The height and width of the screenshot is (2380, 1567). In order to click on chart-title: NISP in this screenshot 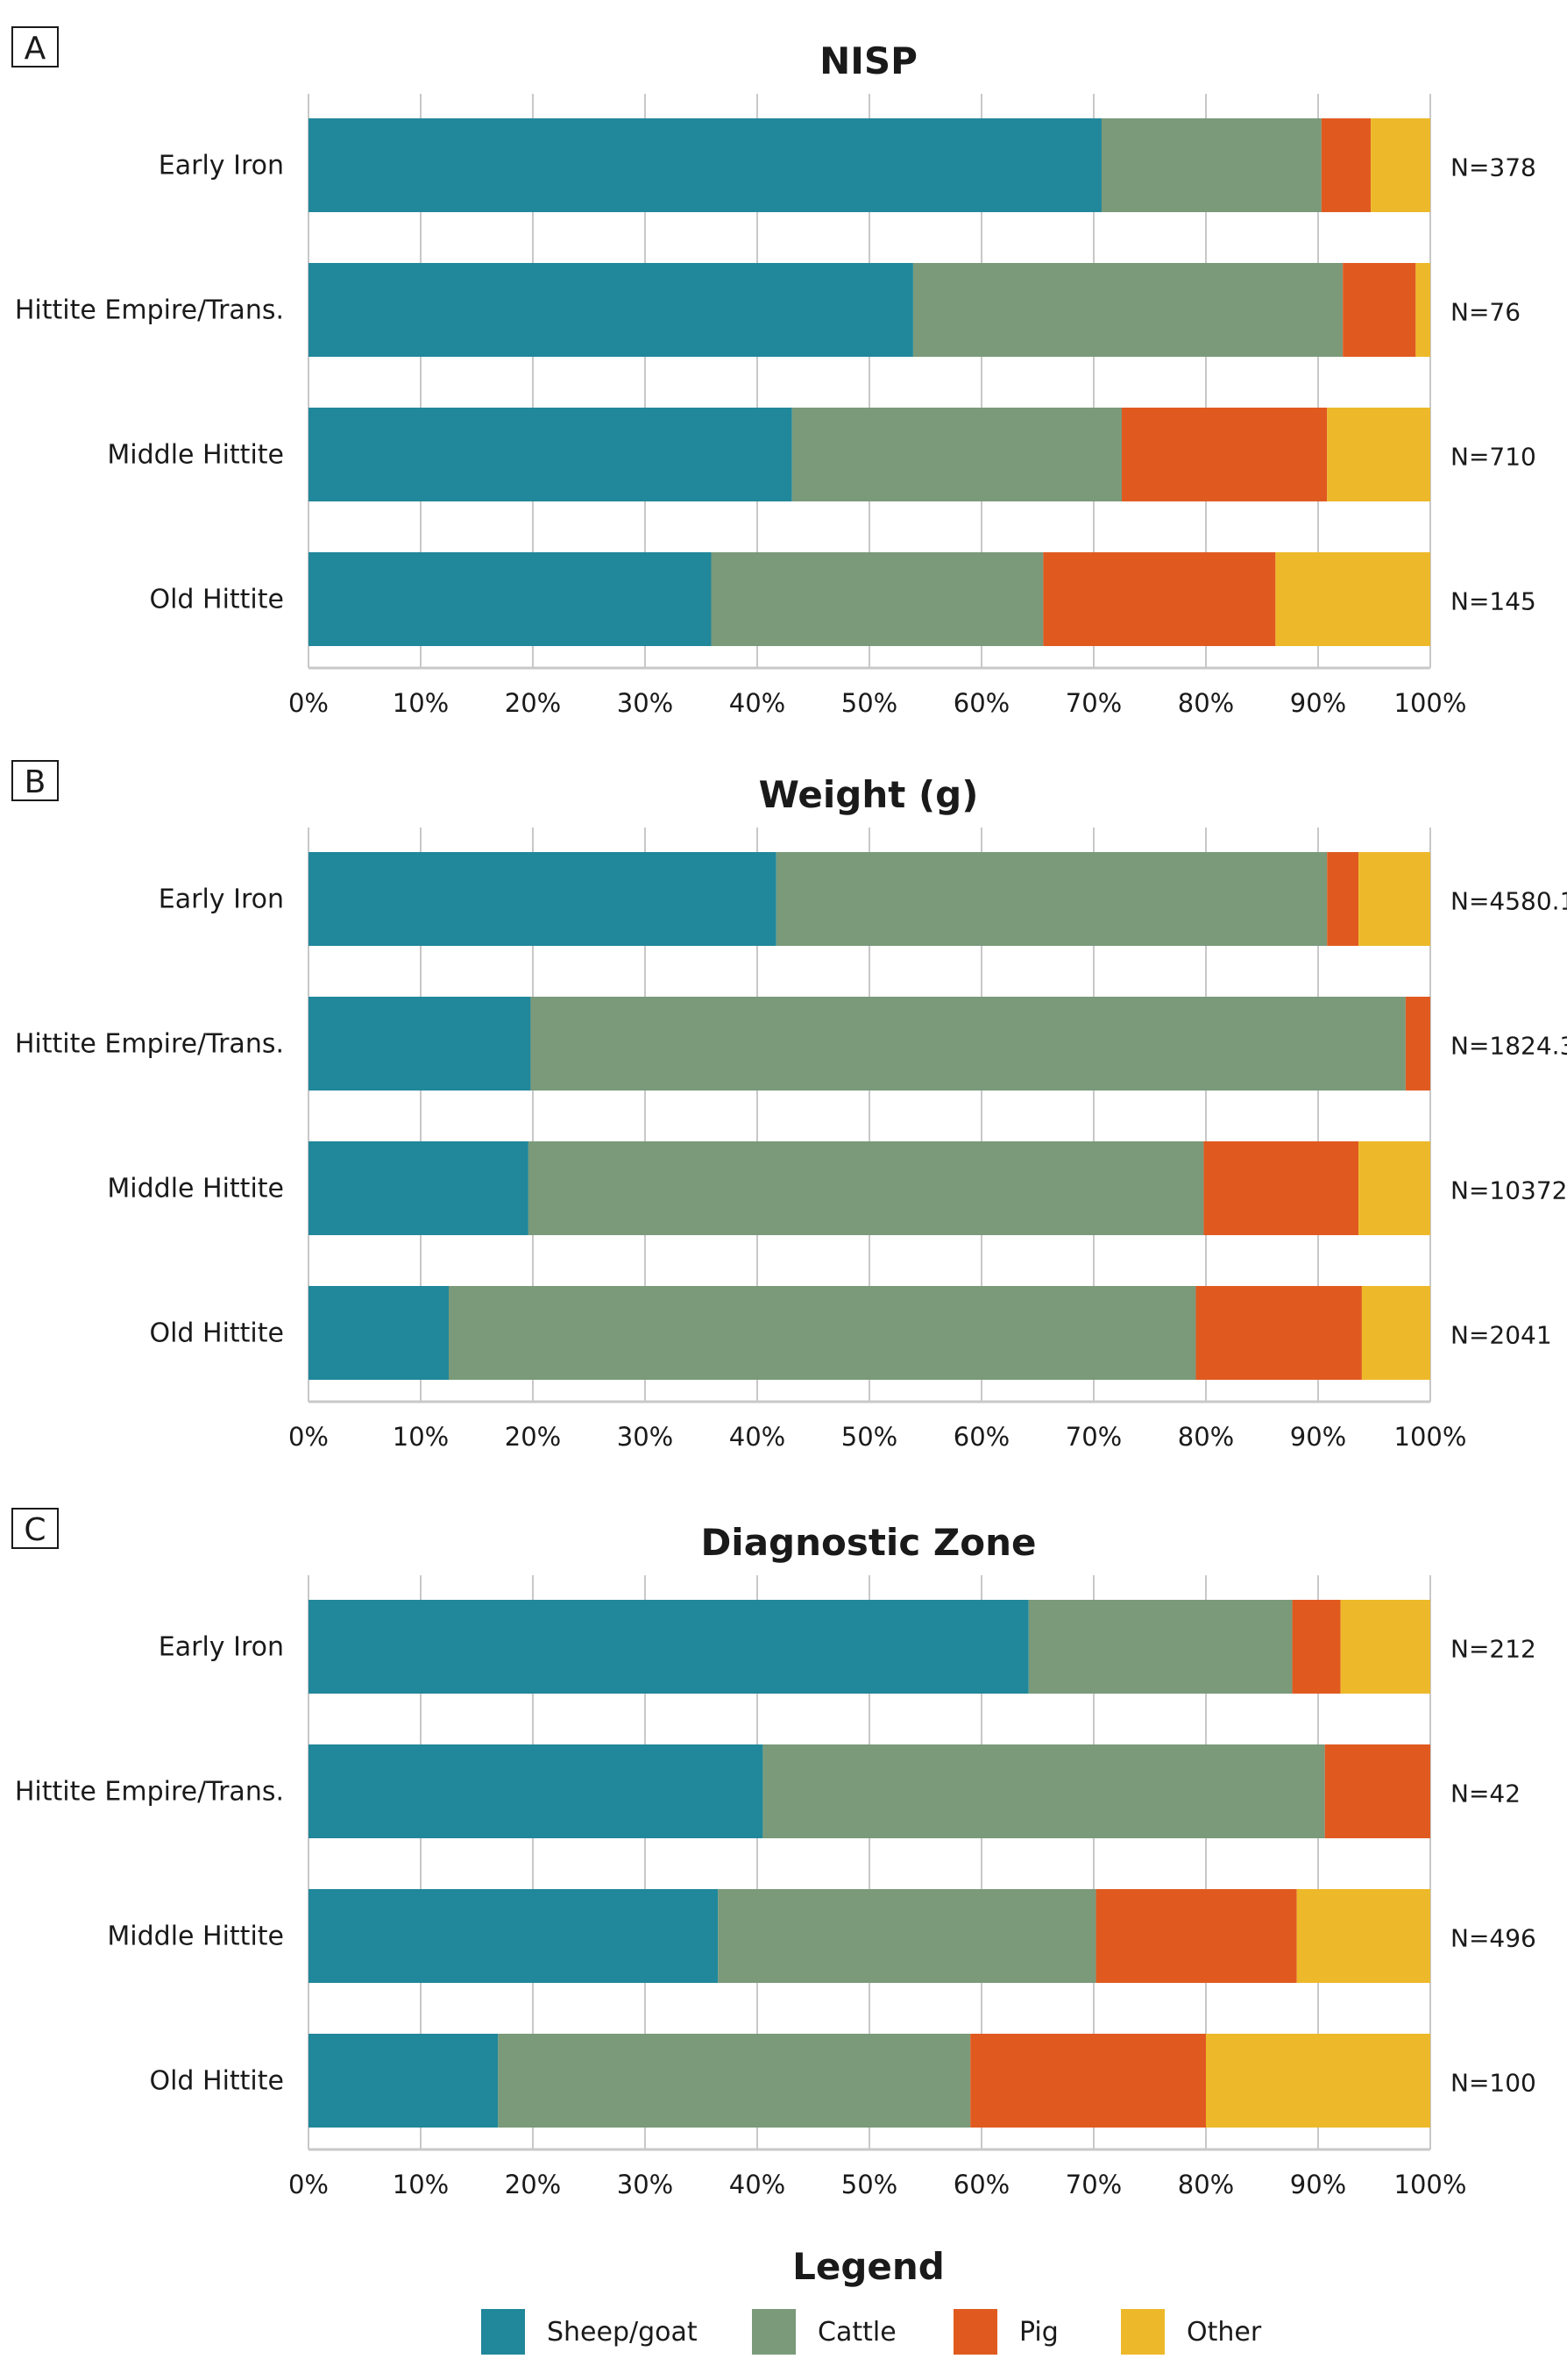, I will do `click(868, 60)`.